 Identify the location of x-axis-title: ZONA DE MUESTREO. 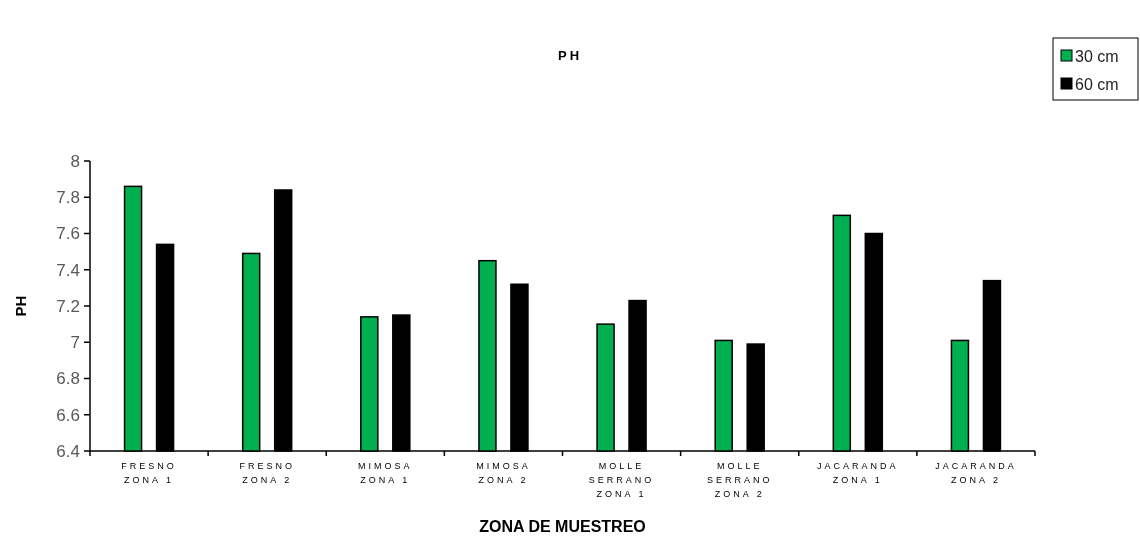
(562, 526).